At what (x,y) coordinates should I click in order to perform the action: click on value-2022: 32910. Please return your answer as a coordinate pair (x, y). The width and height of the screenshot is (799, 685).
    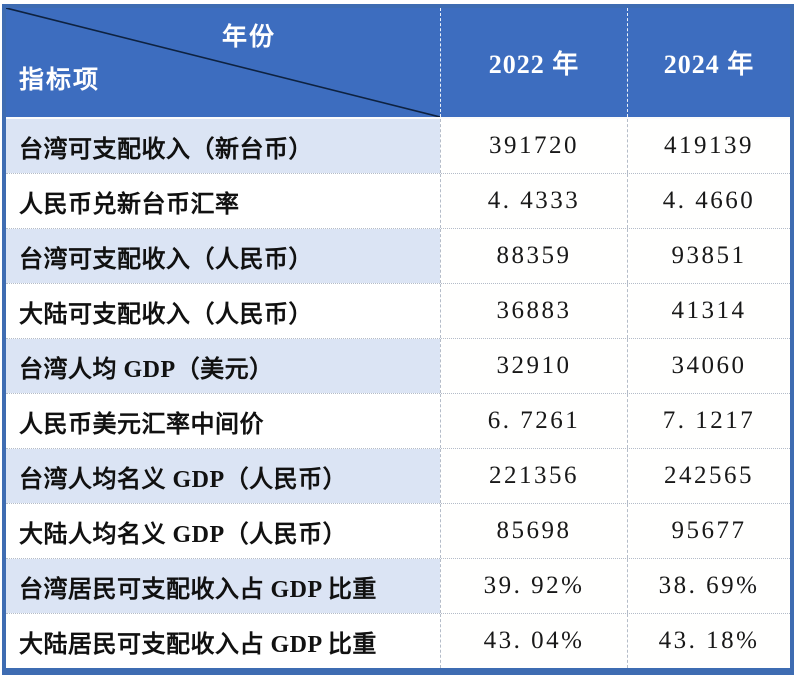
    Looking at the image, I should click on (533, 366).